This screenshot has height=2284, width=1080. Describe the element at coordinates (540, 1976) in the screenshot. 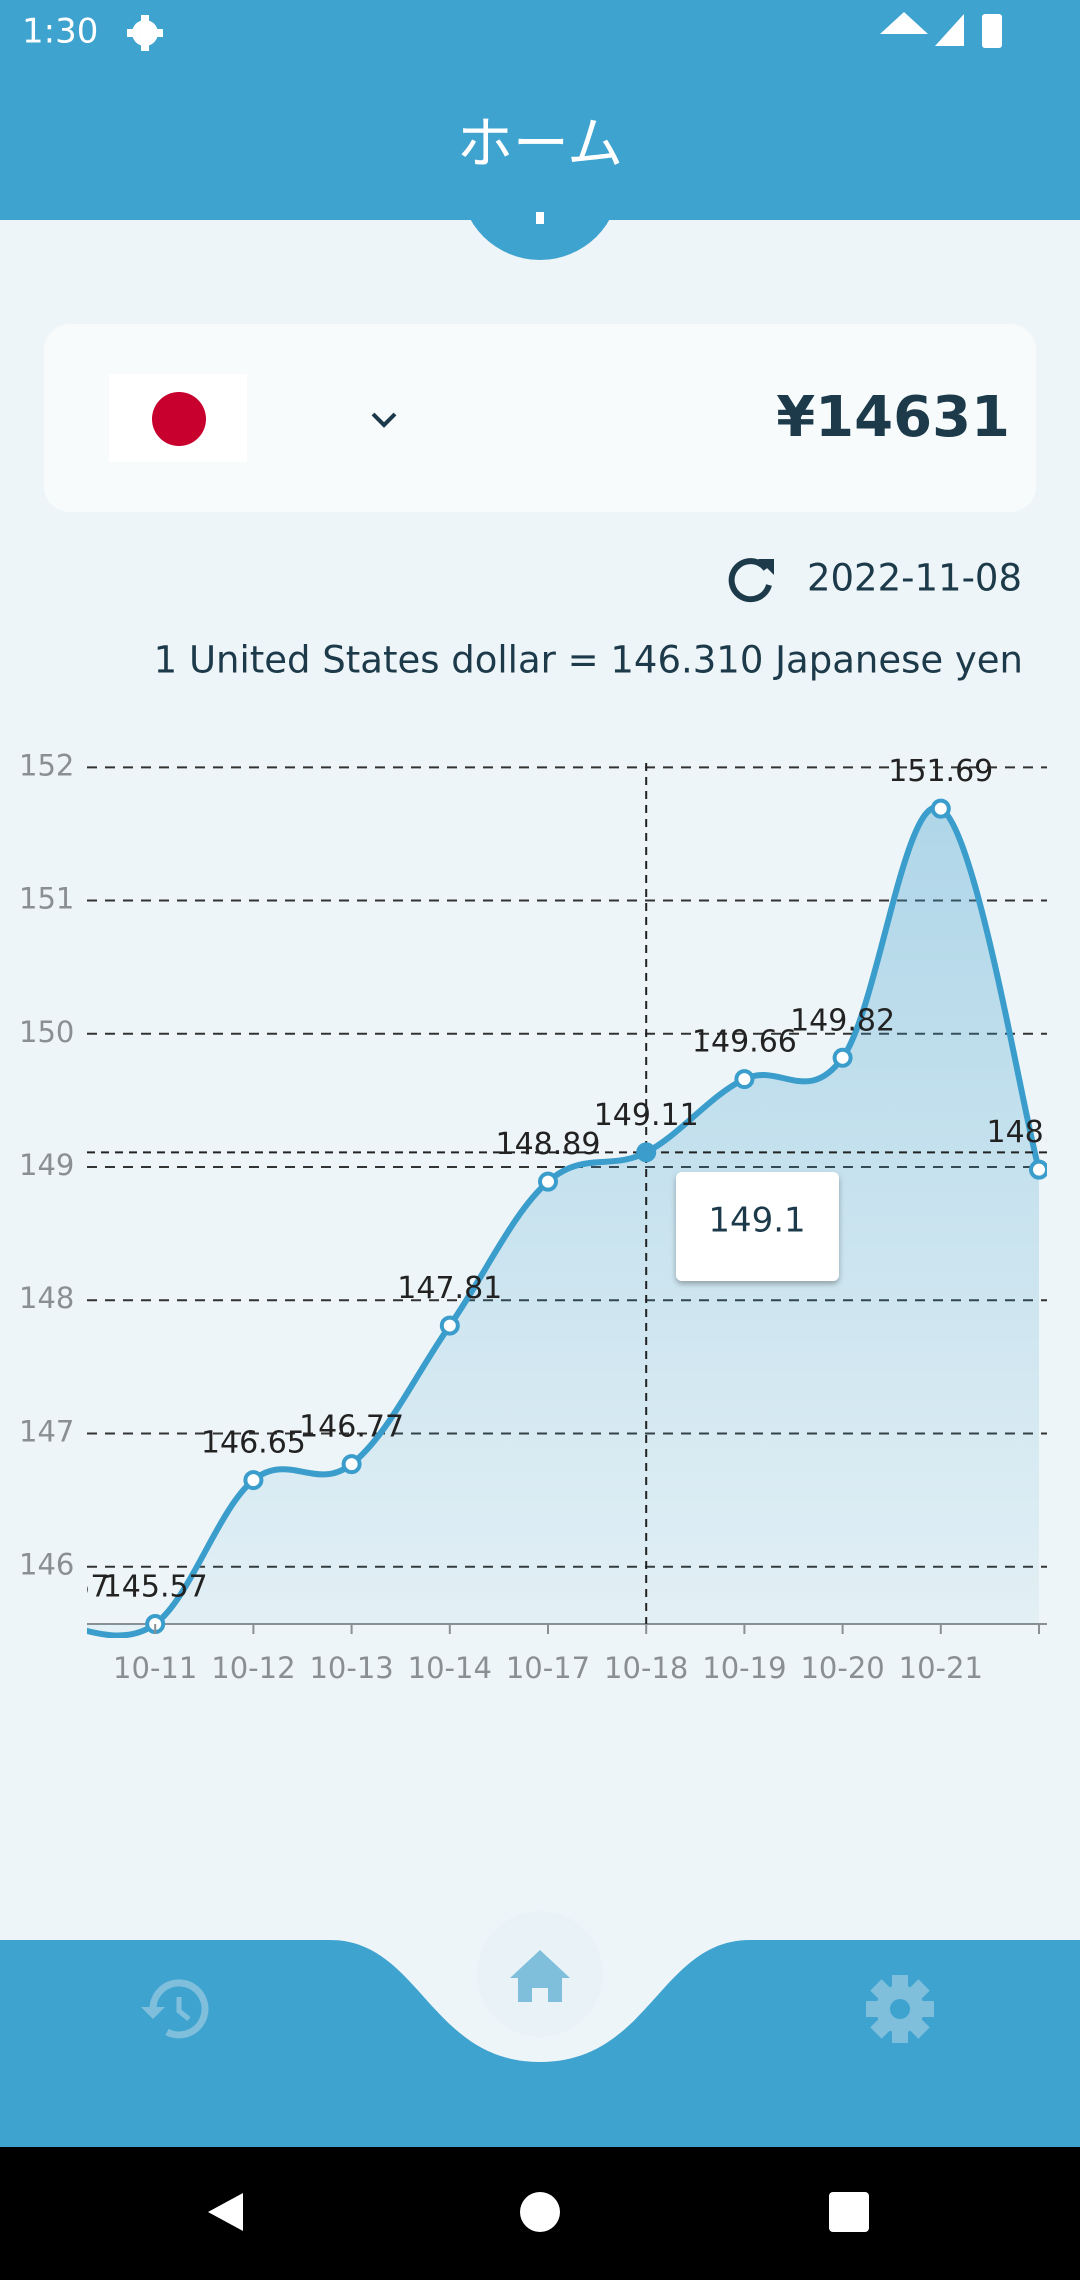

I see `home-icon` at that location.